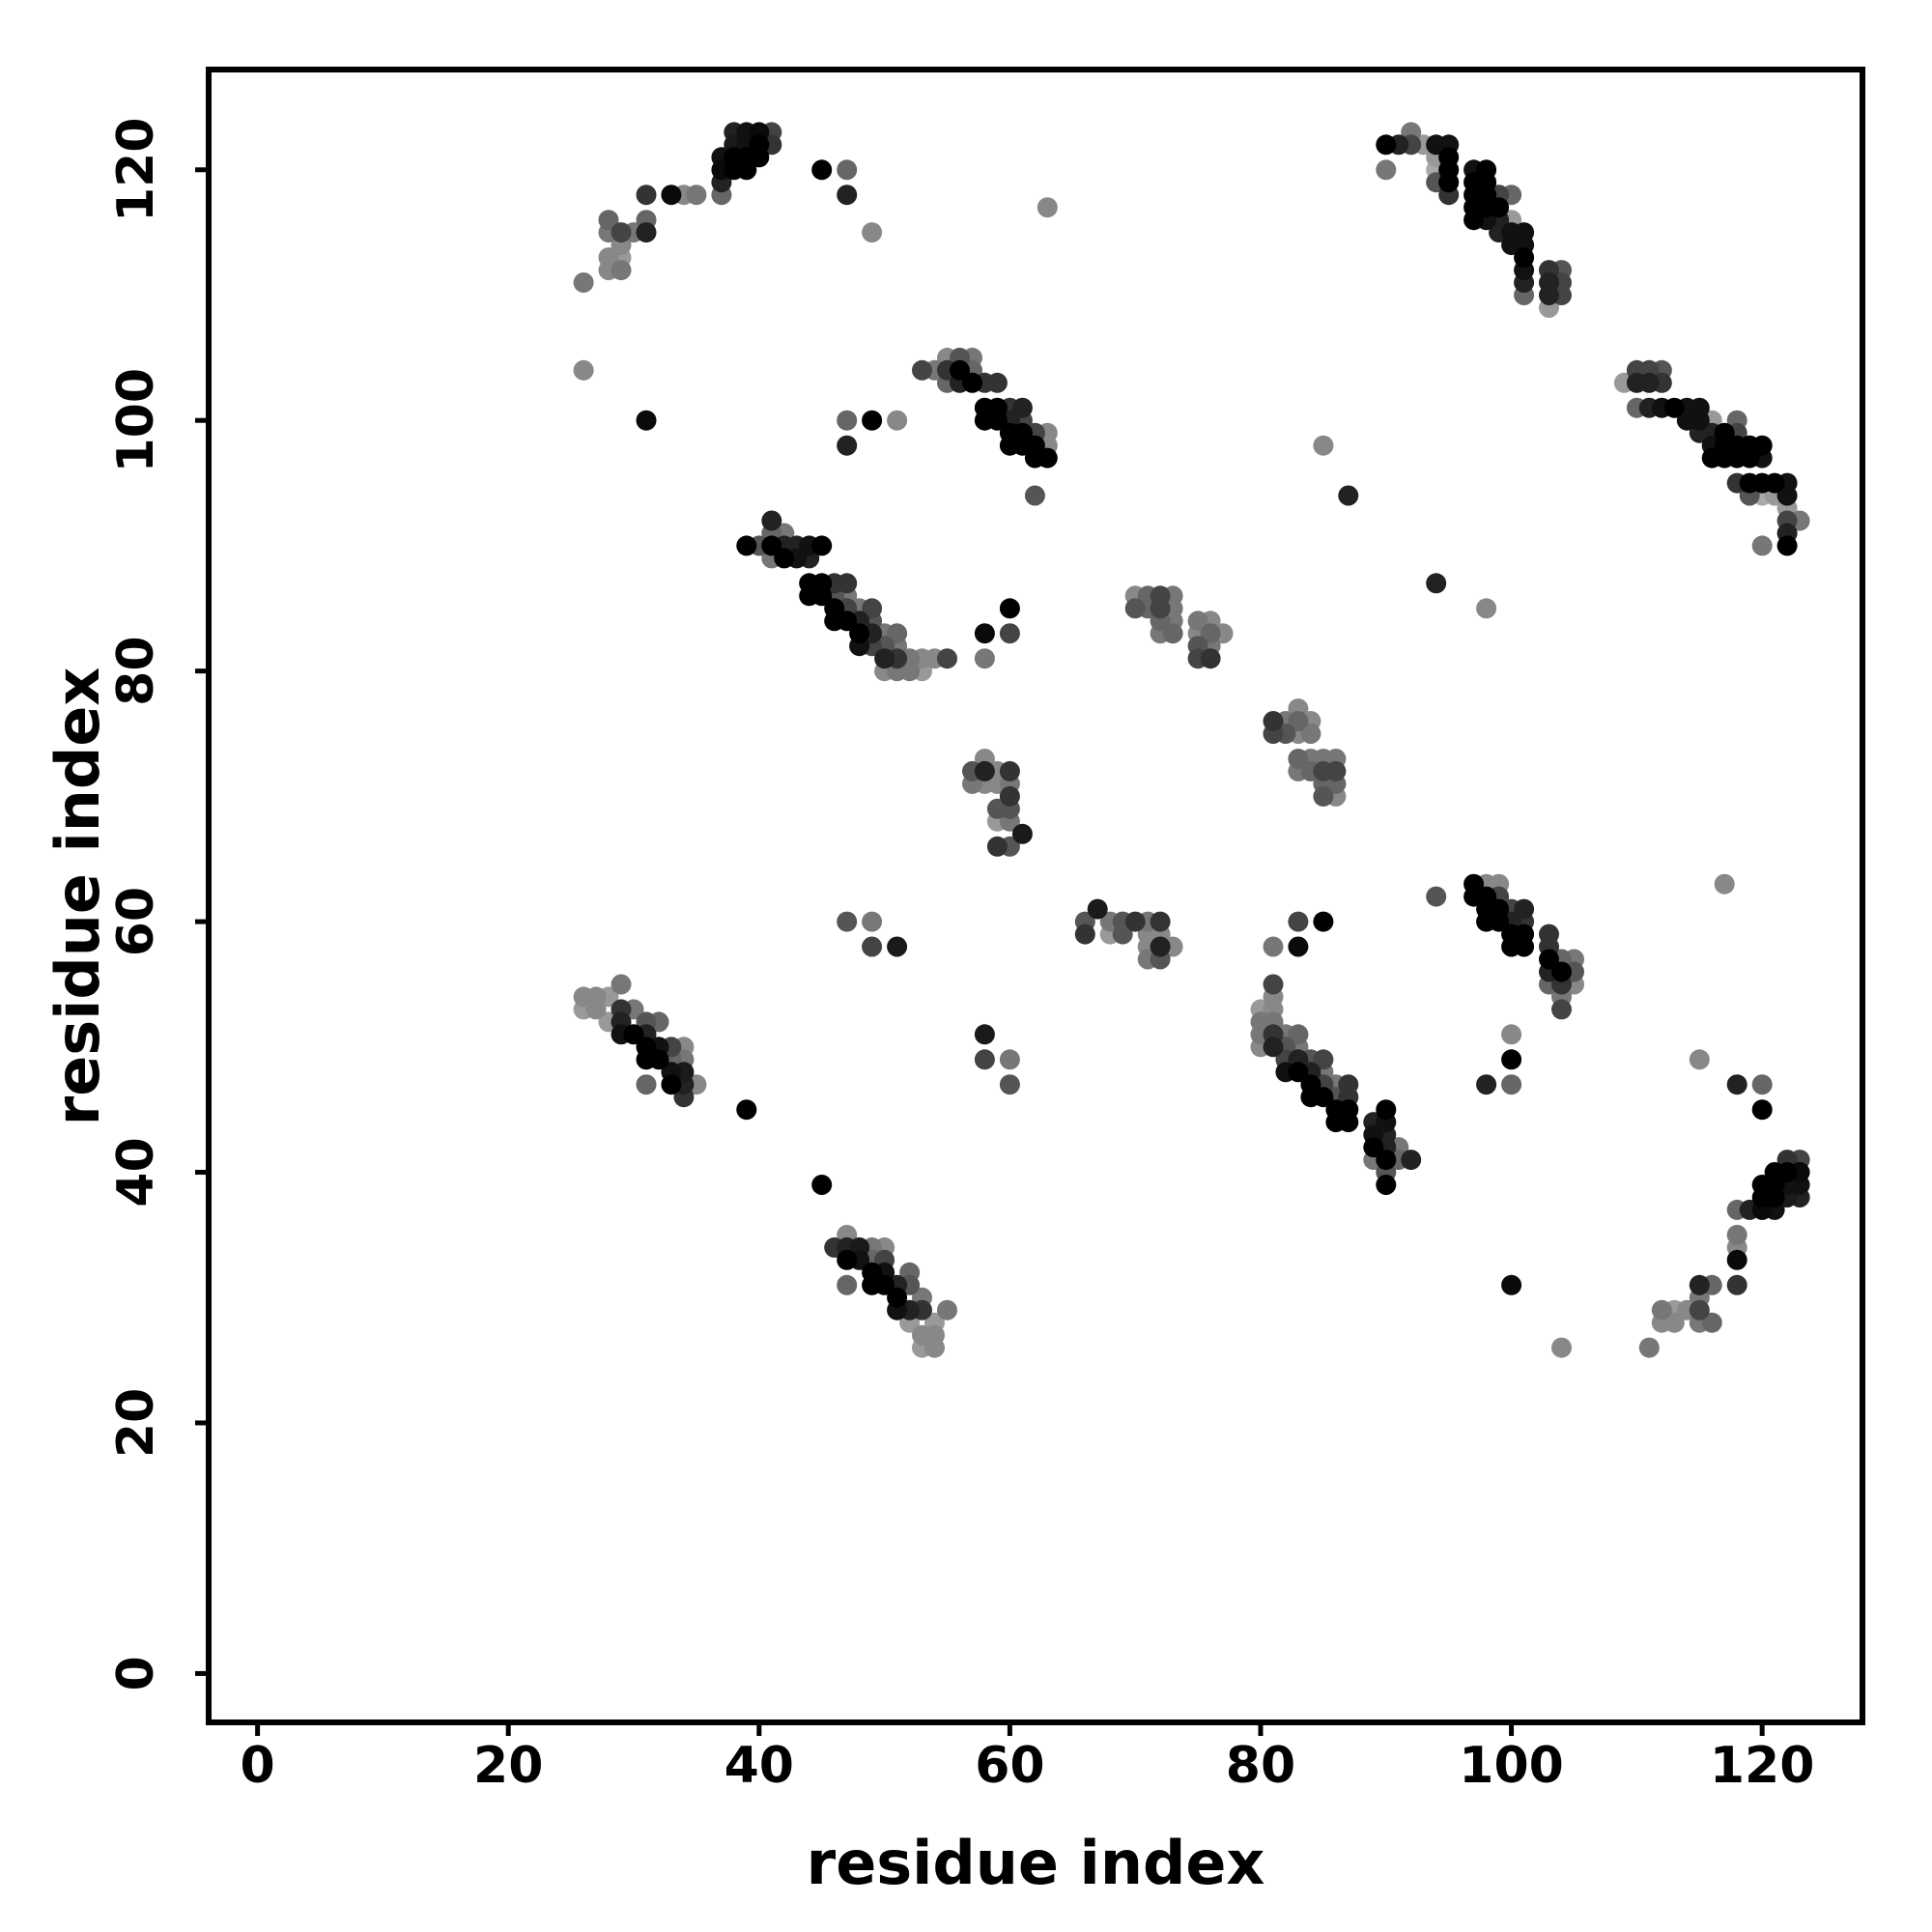  Describe the element at coordinates (759, 1766) in the screenshot. I see `x-tick-label: 40` at that location.